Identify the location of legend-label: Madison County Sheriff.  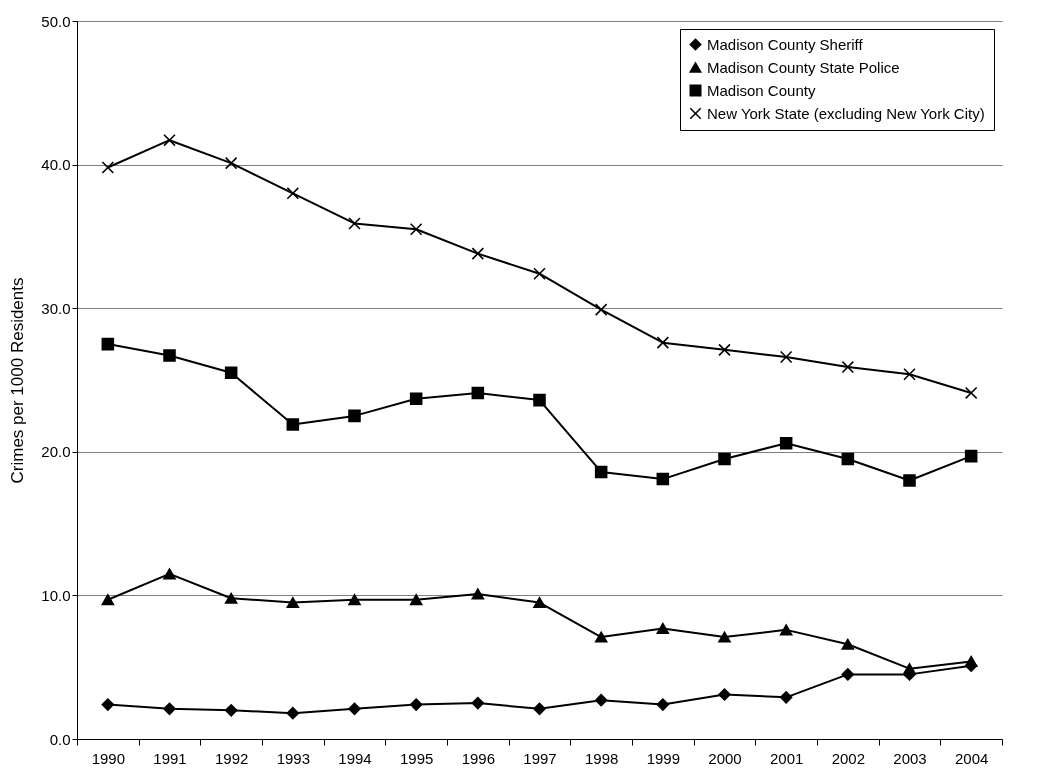
(785, 44).